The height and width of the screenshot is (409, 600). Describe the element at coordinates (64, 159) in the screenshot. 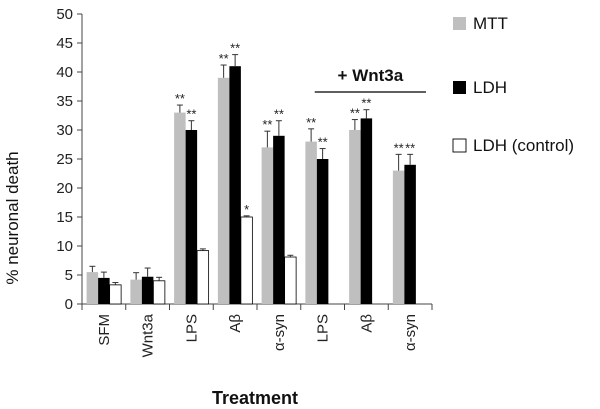

I see `y-tick-label: 25` at that location.